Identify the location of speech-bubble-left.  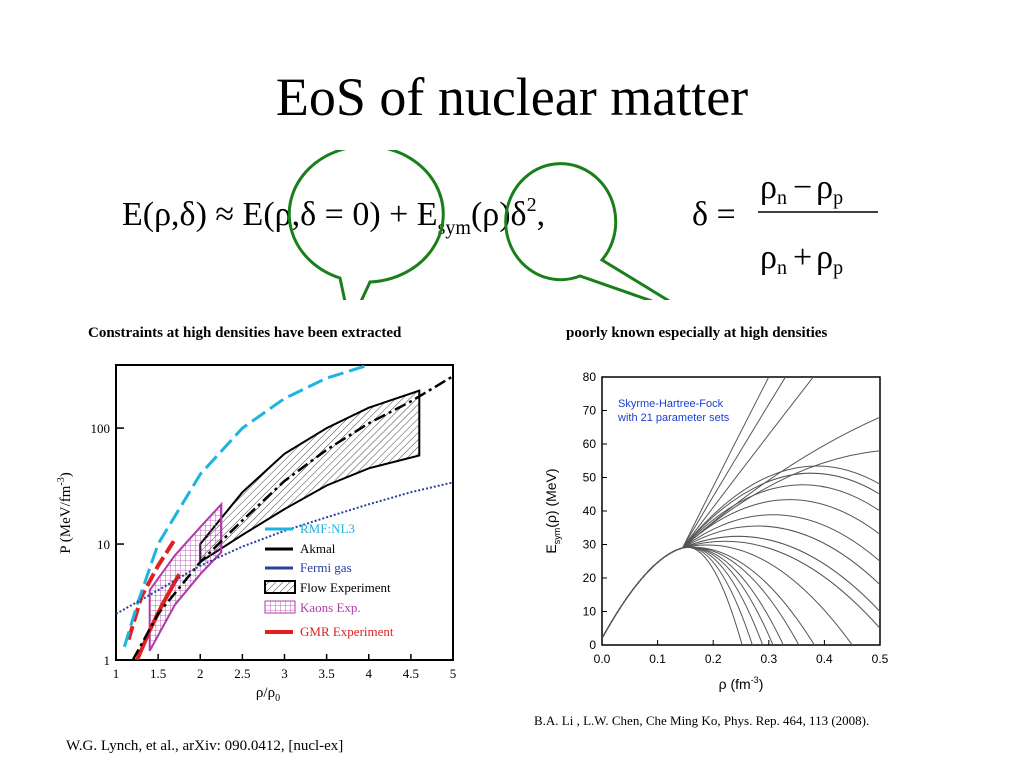
(366, 225).